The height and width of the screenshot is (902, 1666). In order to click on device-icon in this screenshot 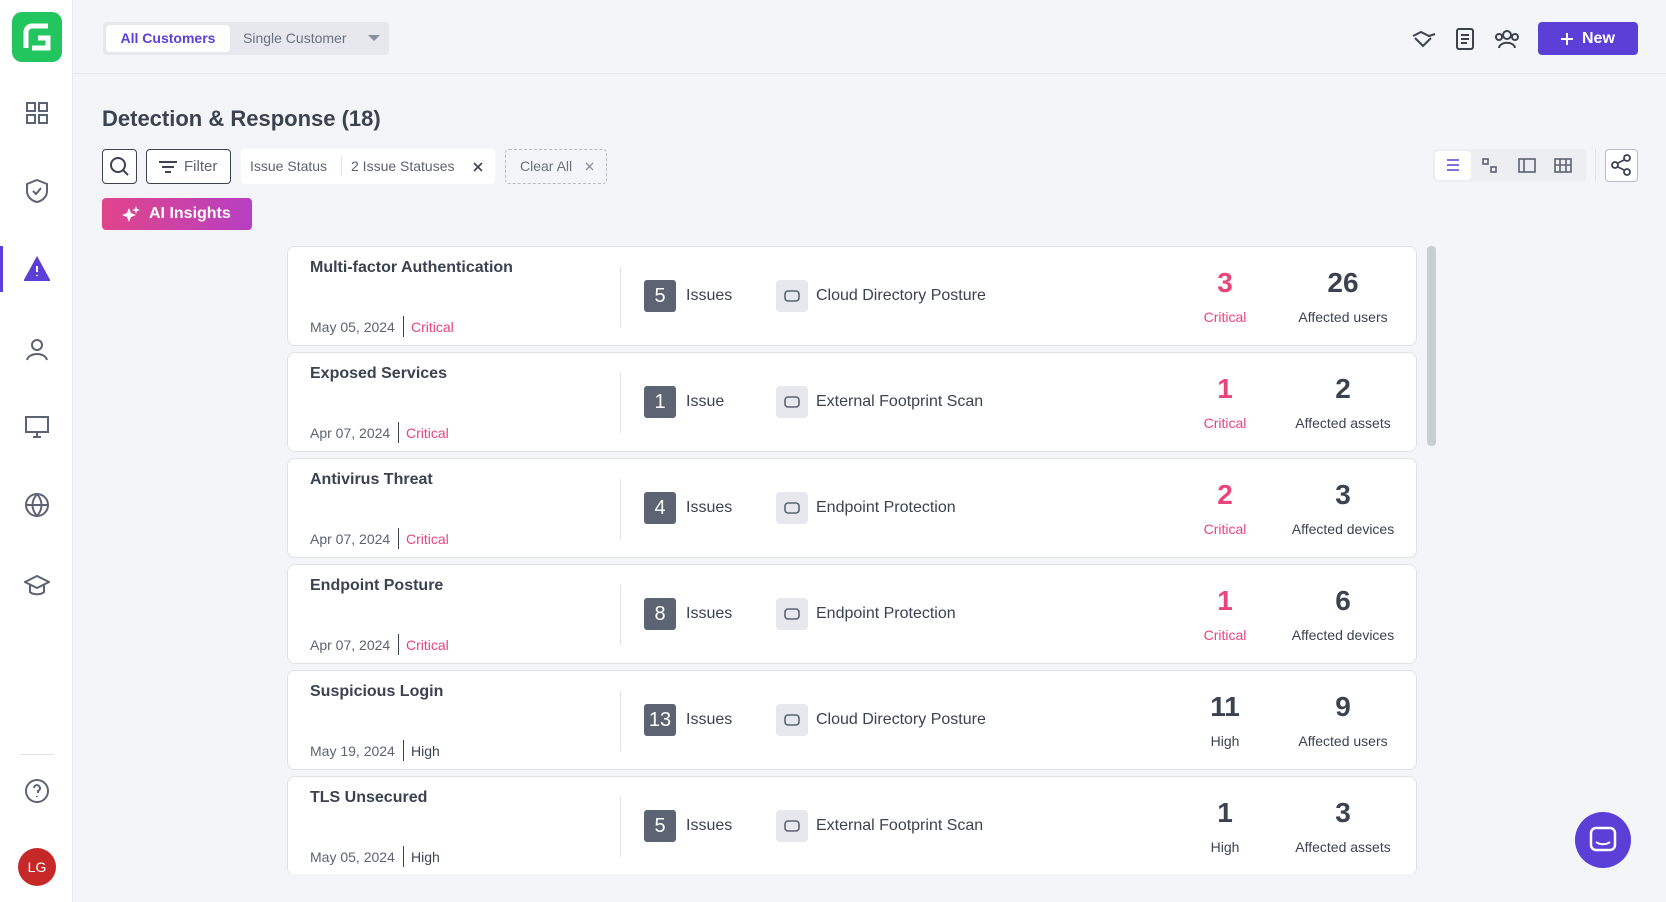, I will do `click(37, 427)`.